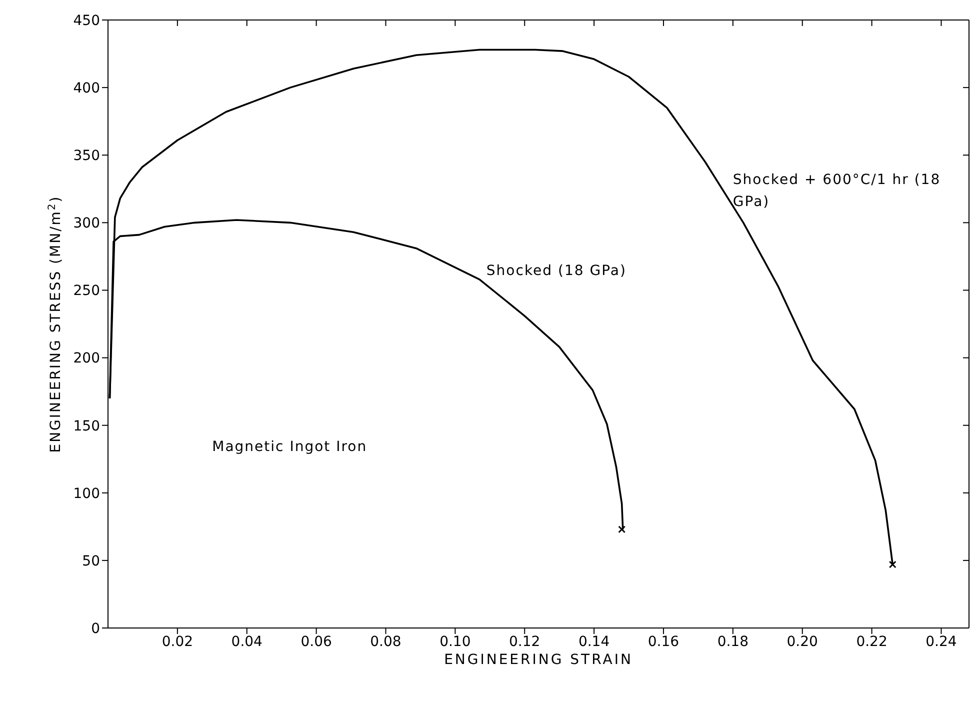  I want to click on x-tick-label: 0.06, so click(316, 642).